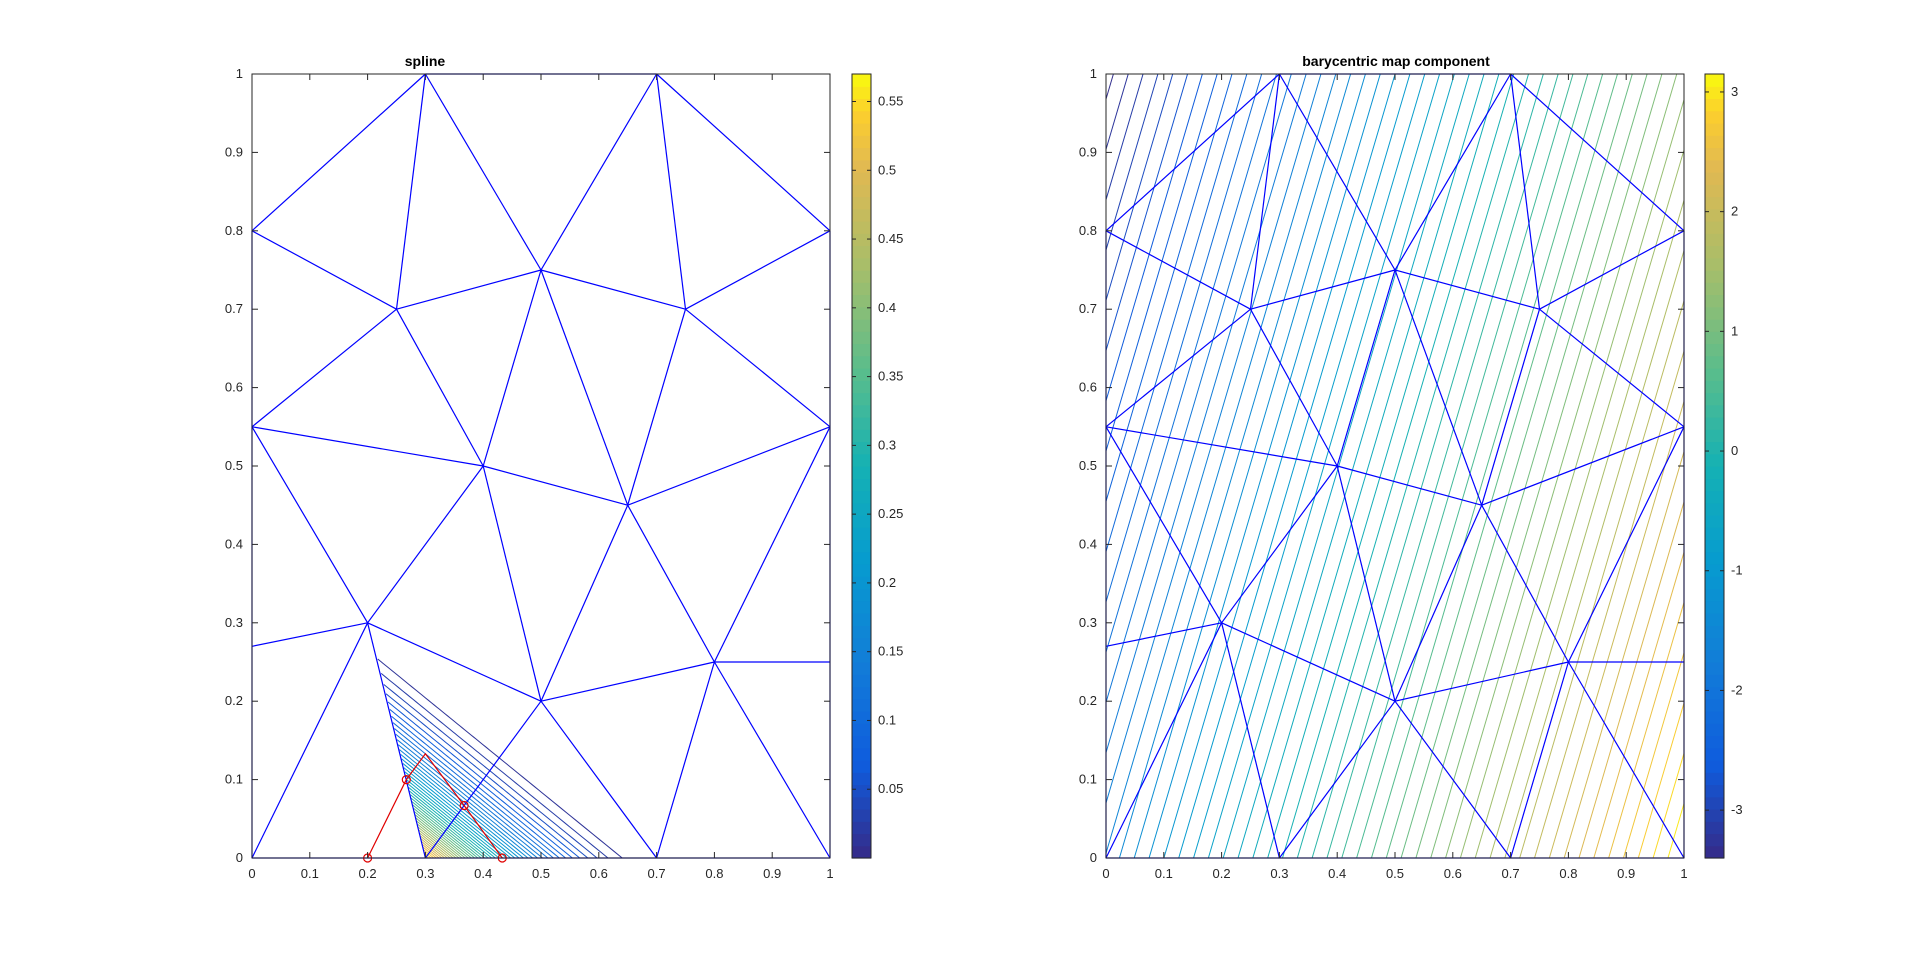 The width and height of the screenshot is (1920, 955). What do you see at coordinates (234, 543) in the screenshot?
I see `y-tick-label: 0.4` at bounding box center [234, 543].